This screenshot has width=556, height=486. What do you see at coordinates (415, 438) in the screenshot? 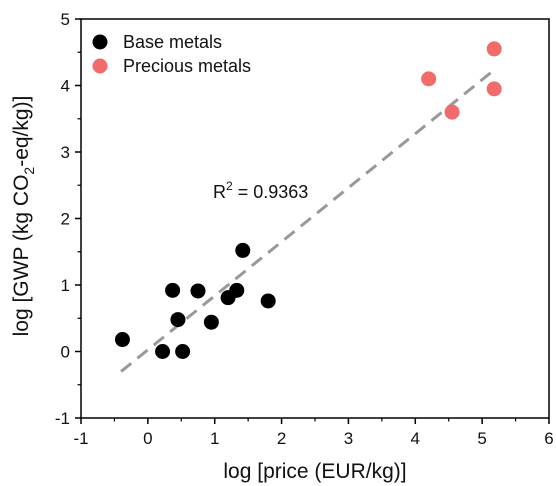
I see `x-tick-label: 4` at bounding box center [415, 438].